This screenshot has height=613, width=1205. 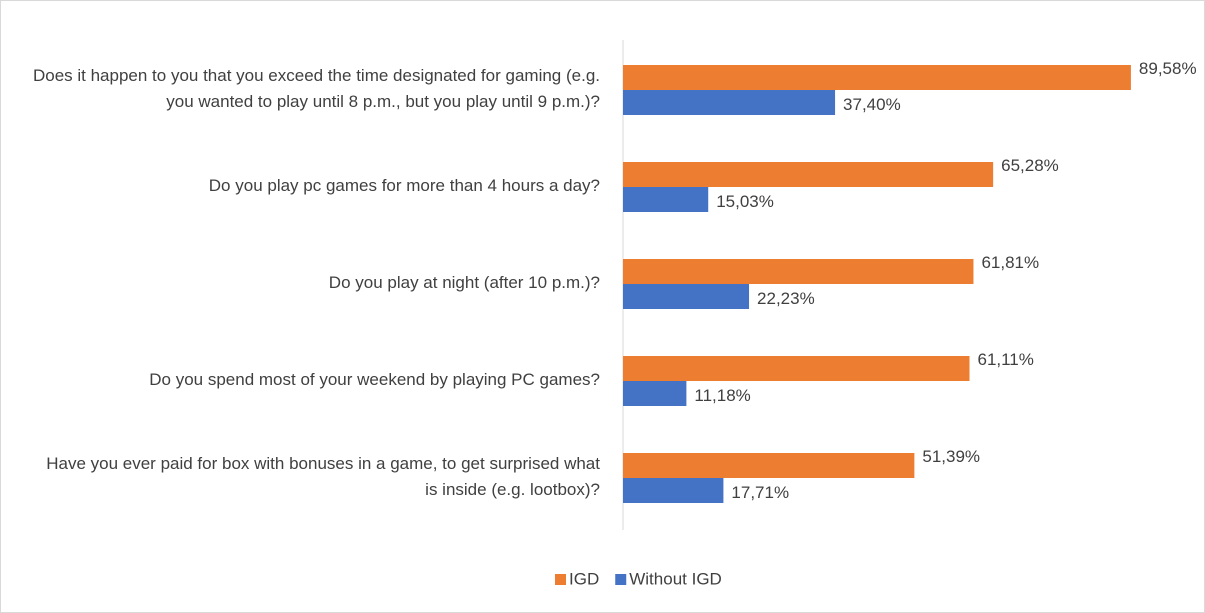 What do you see at coordinates (675, 578) in the screenshot?
I see `legend-label: Without IGD` at bounding box center [675, 578].